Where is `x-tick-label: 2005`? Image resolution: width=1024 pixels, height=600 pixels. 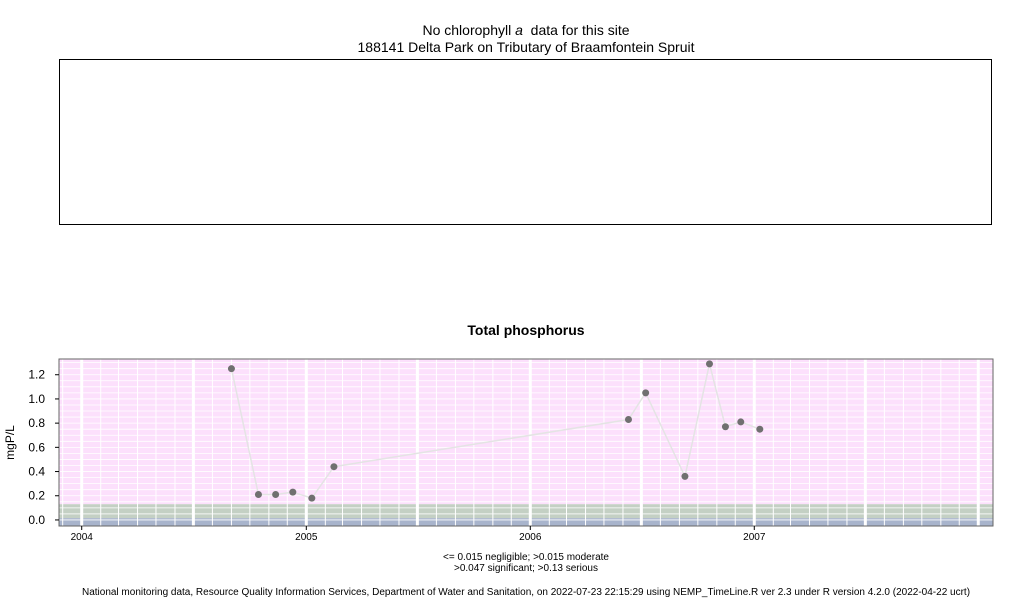 x-tick-label: 2005 is located at coordinates (306, 537).